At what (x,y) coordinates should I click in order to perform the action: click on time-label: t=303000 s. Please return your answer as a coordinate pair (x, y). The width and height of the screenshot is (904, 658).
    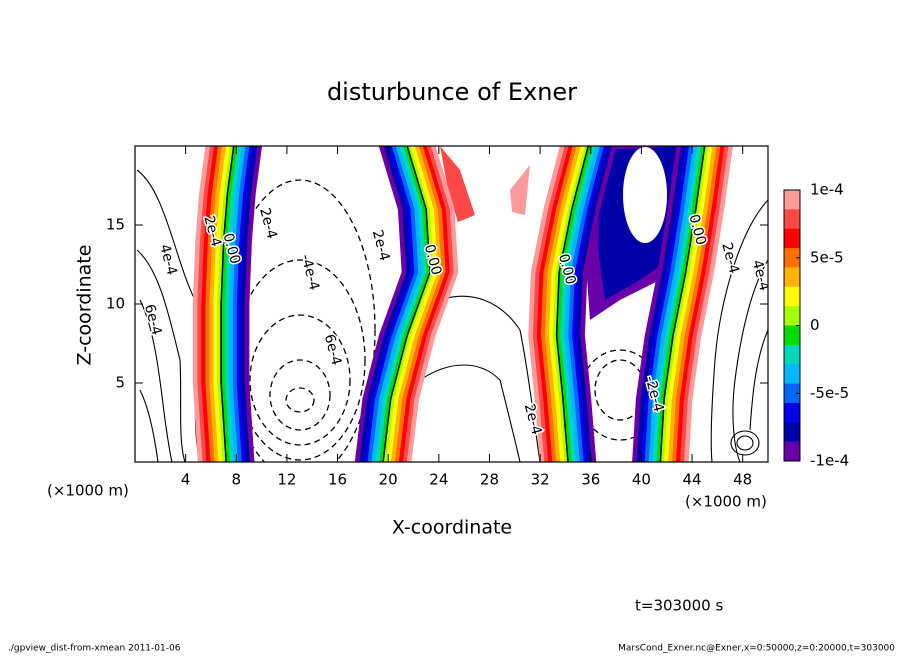
    Looking at the image, I should click on (679, 606).